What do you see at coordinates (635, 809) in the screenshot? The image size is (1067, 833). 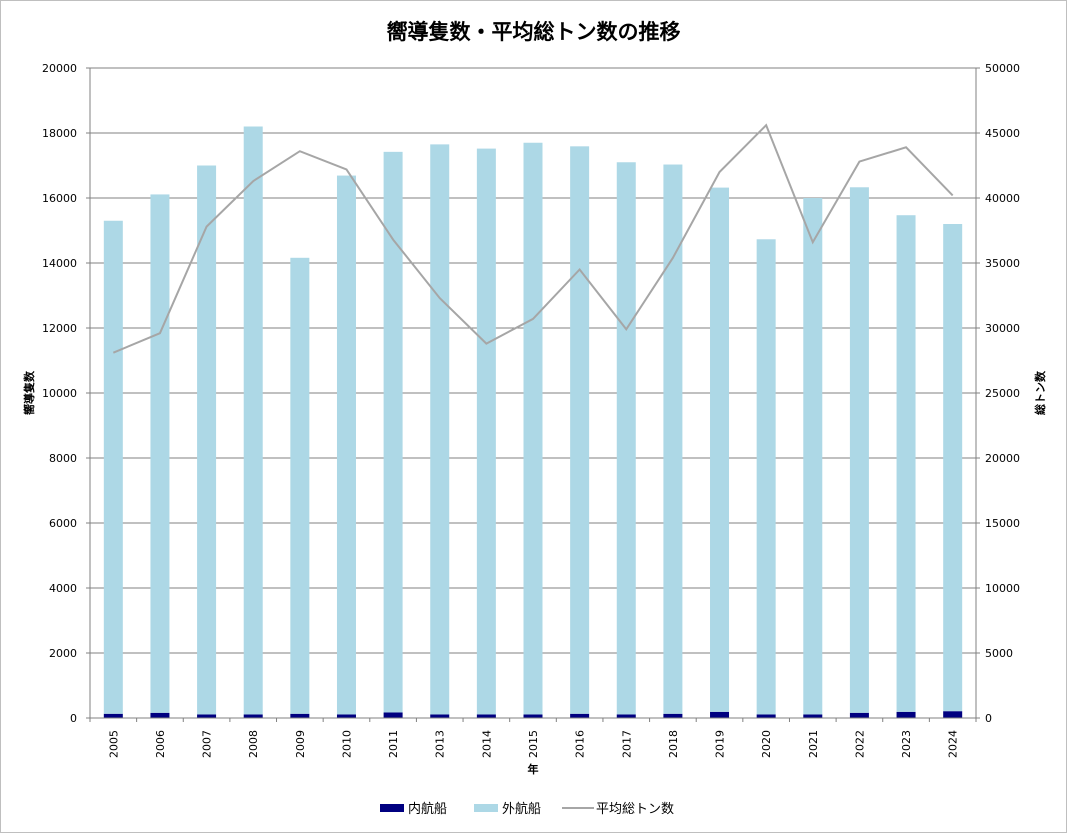 I see `legend-label-平均総トン数: 平均総トン数` at bounding box center [635, 809].